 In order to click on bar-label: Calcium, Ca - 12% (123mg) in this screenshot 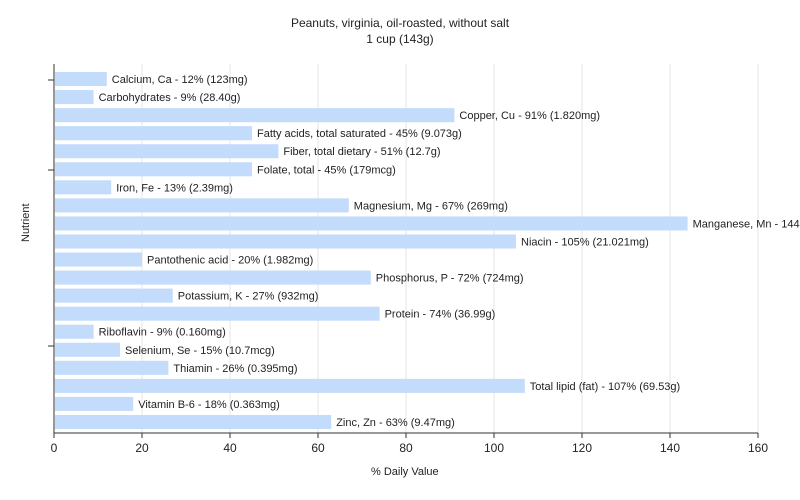, I will do `click(180, 80)`.